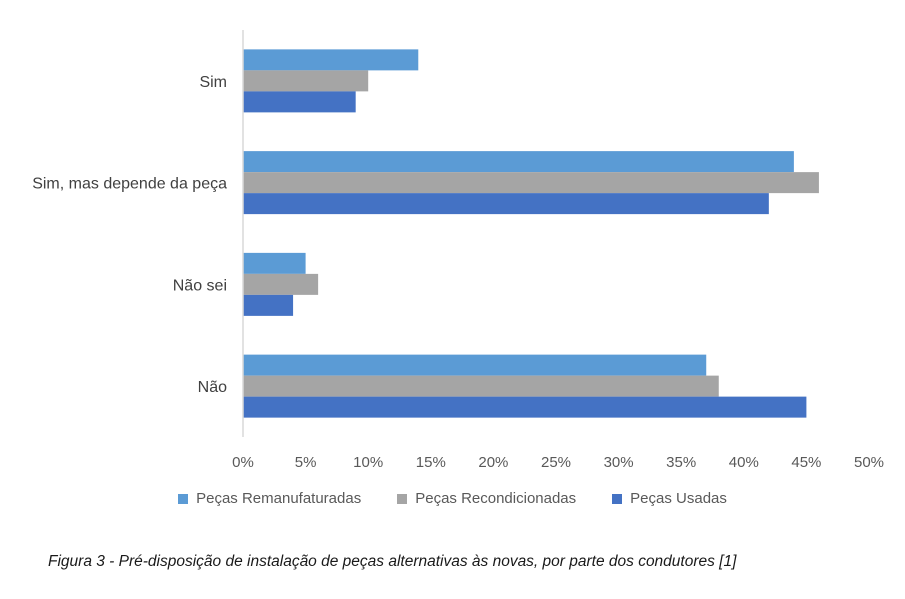 The width and height of the screenshot is (905, 599). What do you see at coordinates (496, 498) in the screenshot?
I see `legend-label: Peças Recondicionadas` at bounding box center [496, 498].